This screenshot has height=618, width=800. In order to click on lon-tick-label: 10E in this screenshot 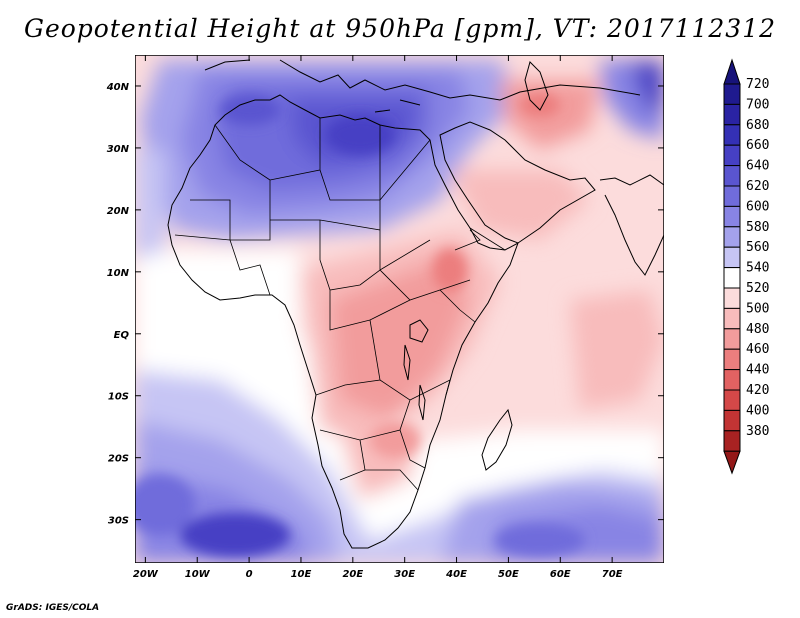, I will do `click(301, 574)`.